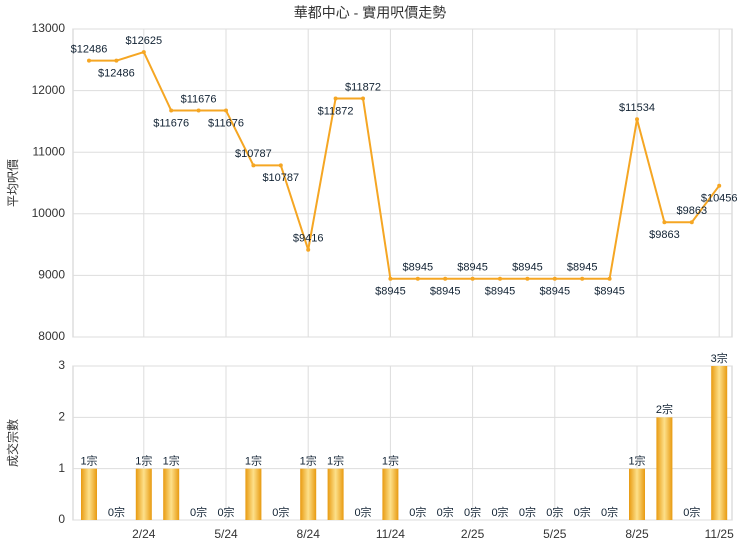 This screenshot has width=740, height=555. Describe the element at coordinates (51, 275) in the screenshot. I see `y-tick-label: 9000` at that location.